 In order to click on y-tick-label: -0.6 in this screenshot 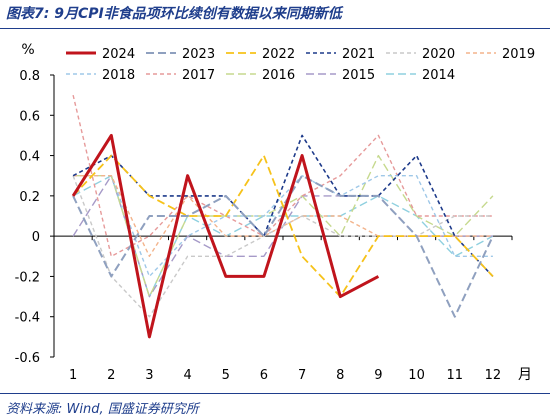, I will do `click(27, 358)`.